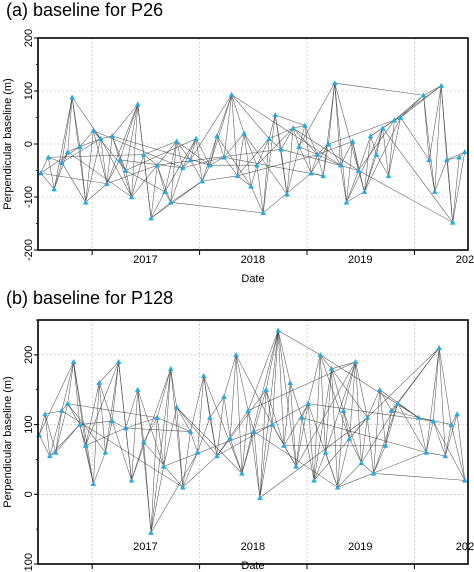 This screenshot has height=572, width=474. Describe the element at coordinates (282, 555) in the screenshot. I see `x-axis-ticks-b: 2017 2018 2019 2020` at that location.